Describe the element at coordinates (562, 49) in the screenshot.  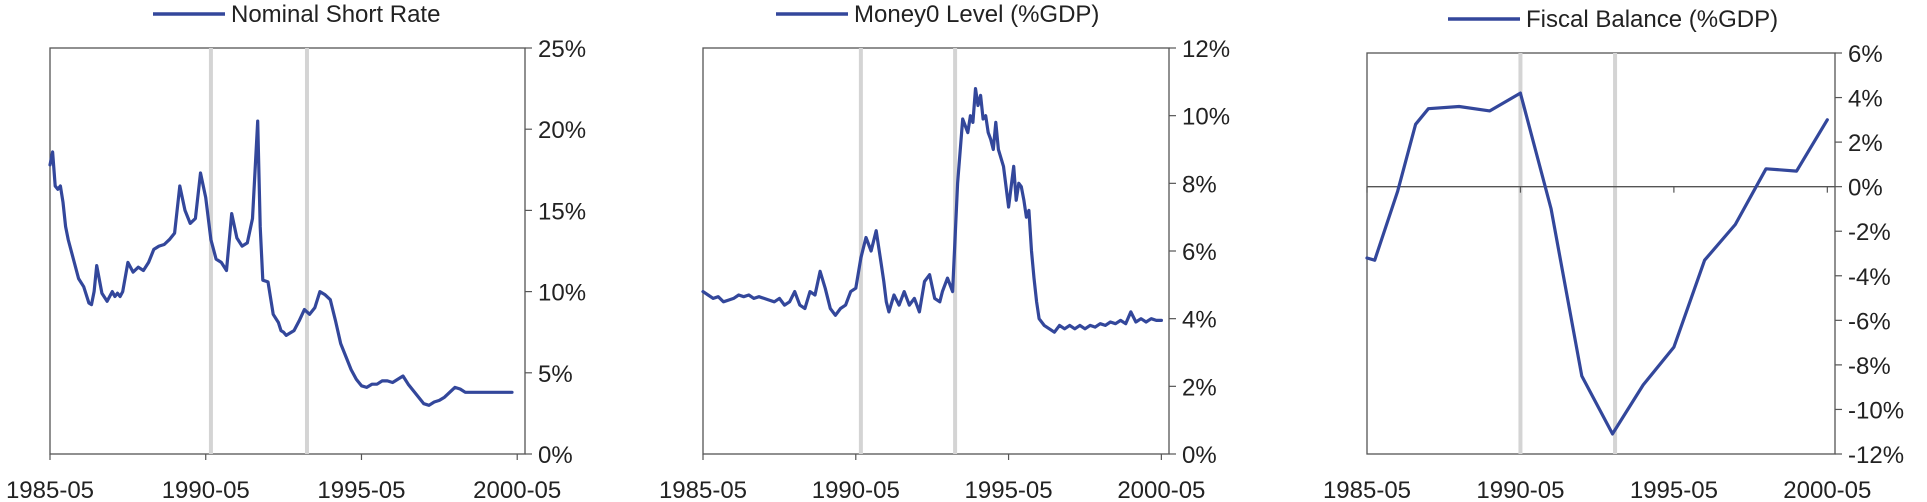
I see `y-tick-label: 25%` at that location.